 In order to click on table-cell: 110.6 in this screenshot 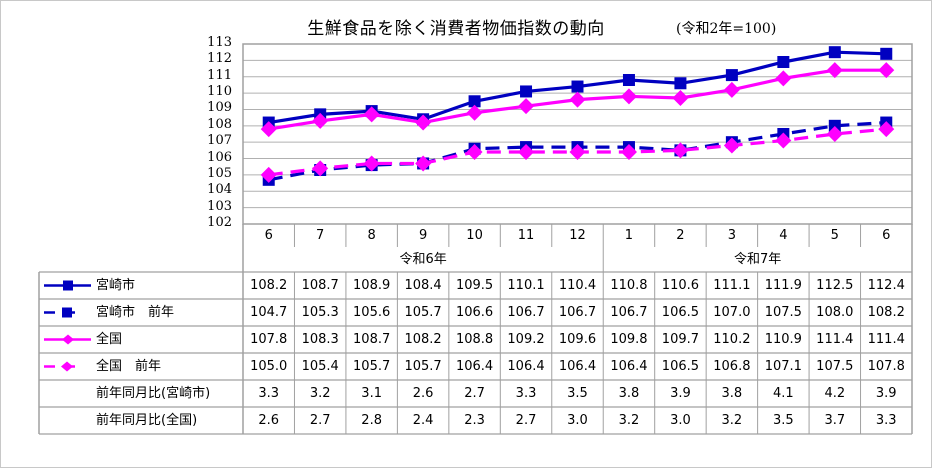, I will do `click(680, 285)`.